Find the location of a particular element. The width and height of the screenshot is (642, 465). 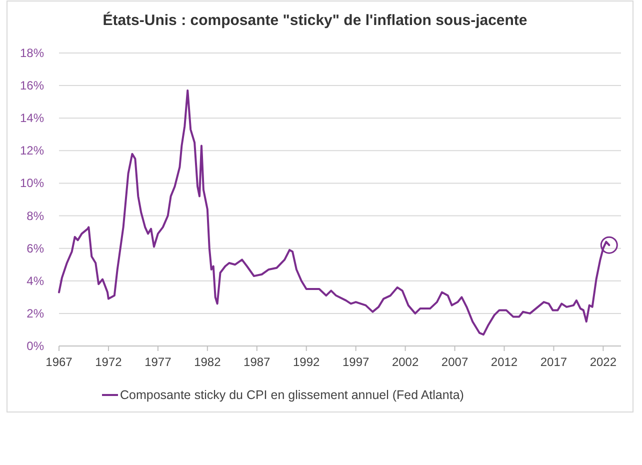

y-tick-label: 12% is located at coordinates (32, 151).